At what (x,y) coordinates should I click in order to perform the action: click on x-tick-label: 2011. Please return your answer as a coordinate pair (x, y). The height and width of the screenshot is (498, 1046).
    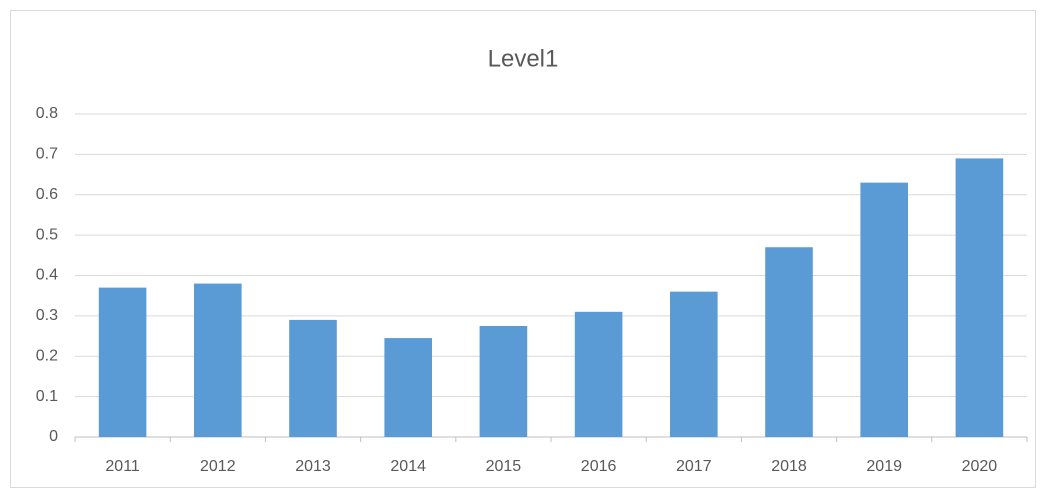
    Looking at the image, I should click on (122, 466).